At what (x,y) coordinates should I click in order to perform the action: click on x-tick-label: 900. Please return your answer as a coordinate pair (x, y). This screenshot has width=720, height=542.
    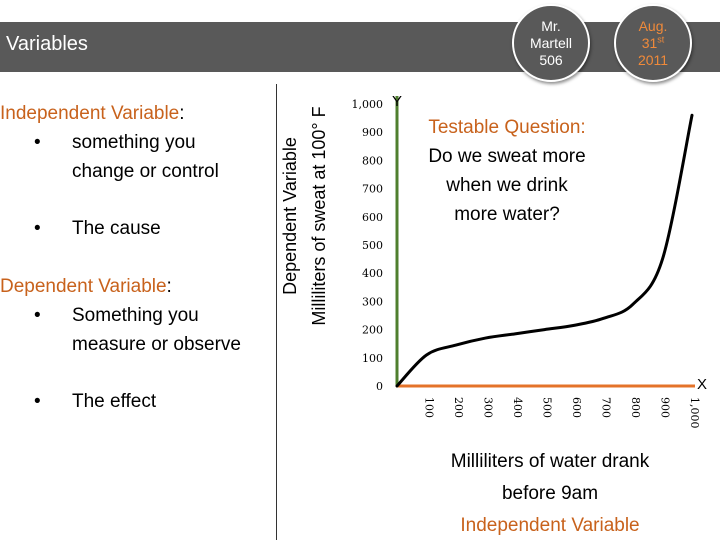
    Looking at the image, I should click on (665, 407).